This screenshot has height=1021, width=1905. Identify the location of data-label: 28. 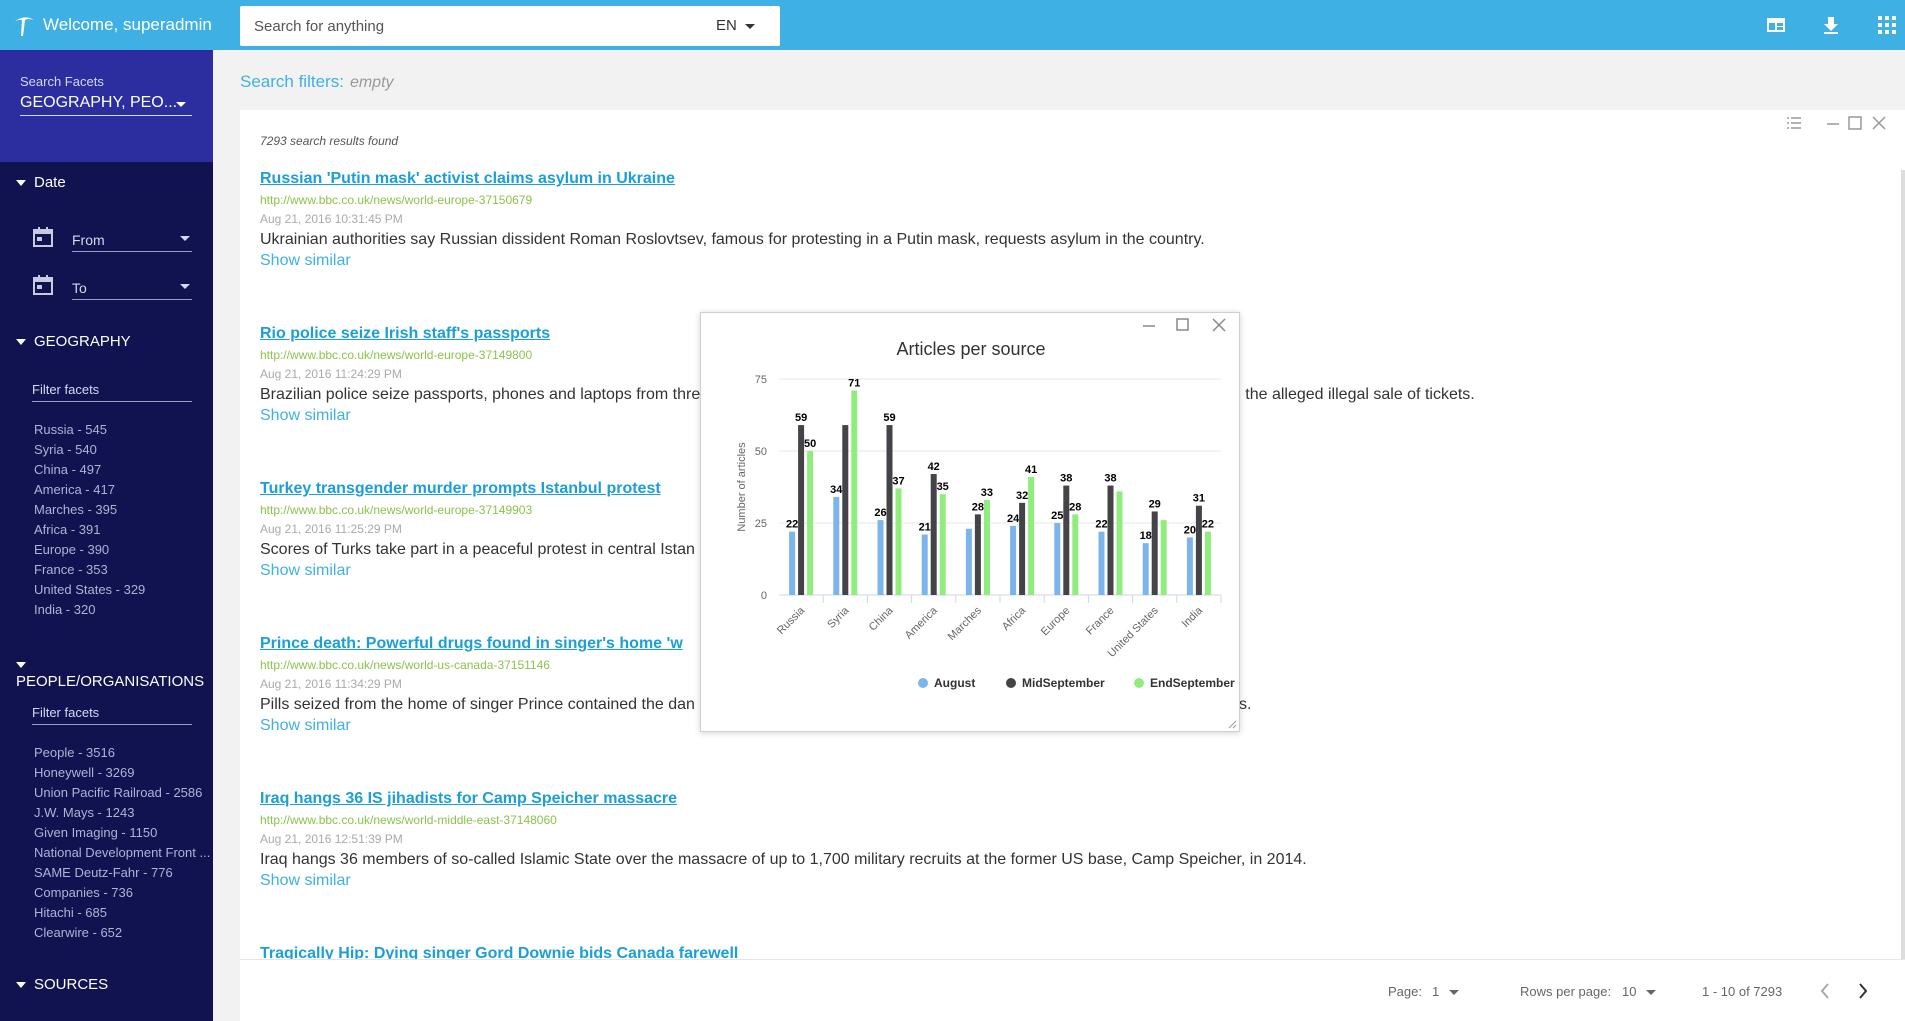
(1075, 507).